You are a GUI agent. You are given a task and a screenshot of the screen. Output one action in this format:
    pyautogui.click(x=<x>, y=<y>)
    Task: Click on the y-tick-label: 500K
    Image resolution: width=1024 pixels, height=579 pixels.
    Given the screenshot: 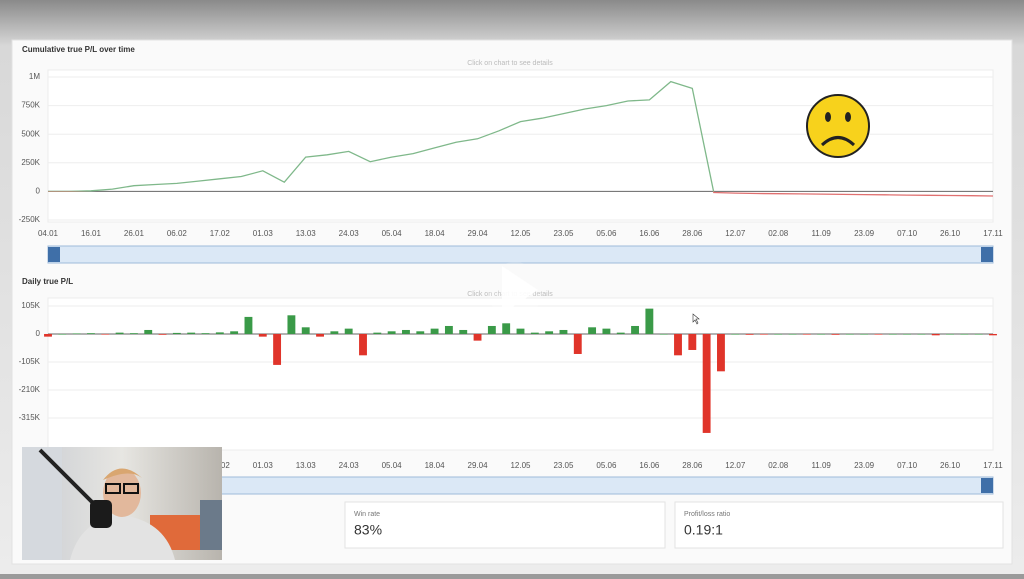 What is the action you would take?
    pyautogui.click(x=30, y=133)
    